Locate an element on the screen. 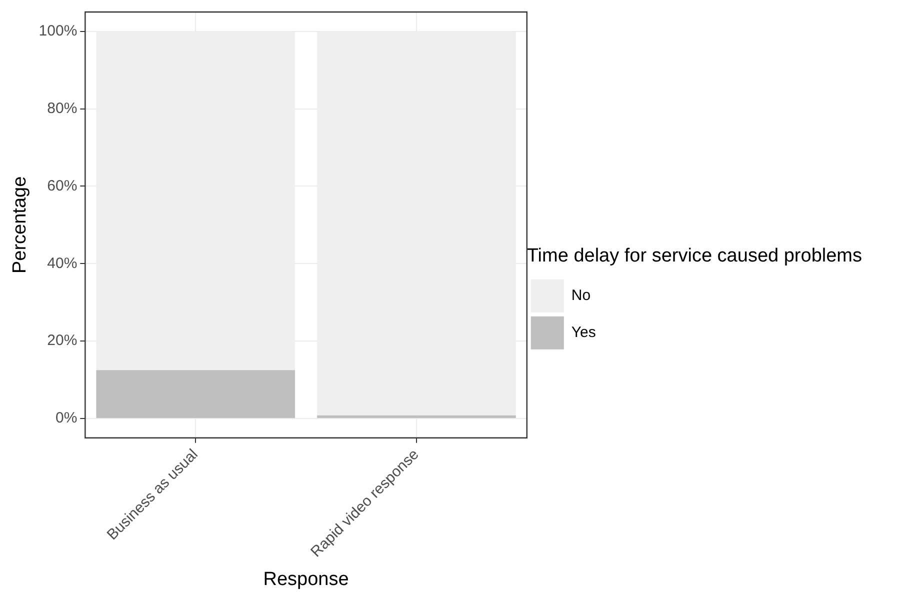 The height and width of the screenshot is (600, 897). y-tick-label: 40% is located at coordinates (62, 263).